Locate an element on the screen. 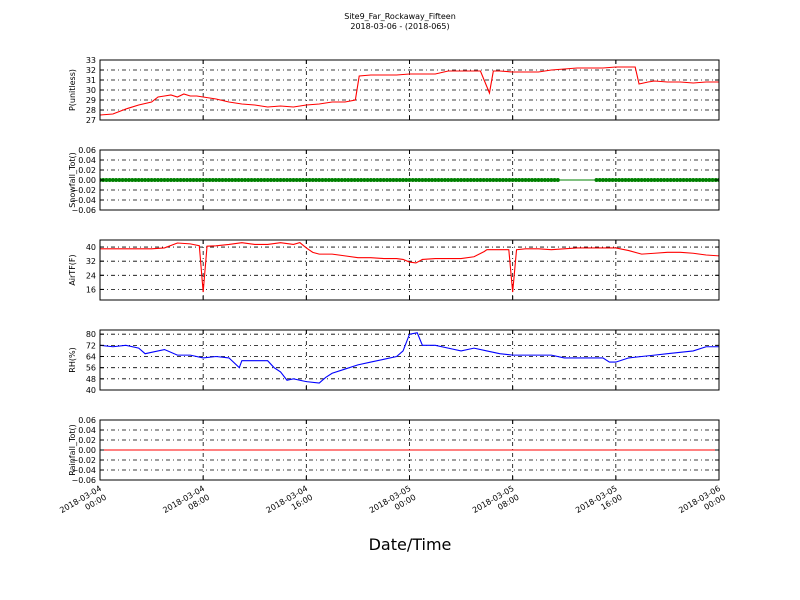 The height and width of the screenshot is (600, 800). y-tick-label: 32 is located at coordinates (91, 261).